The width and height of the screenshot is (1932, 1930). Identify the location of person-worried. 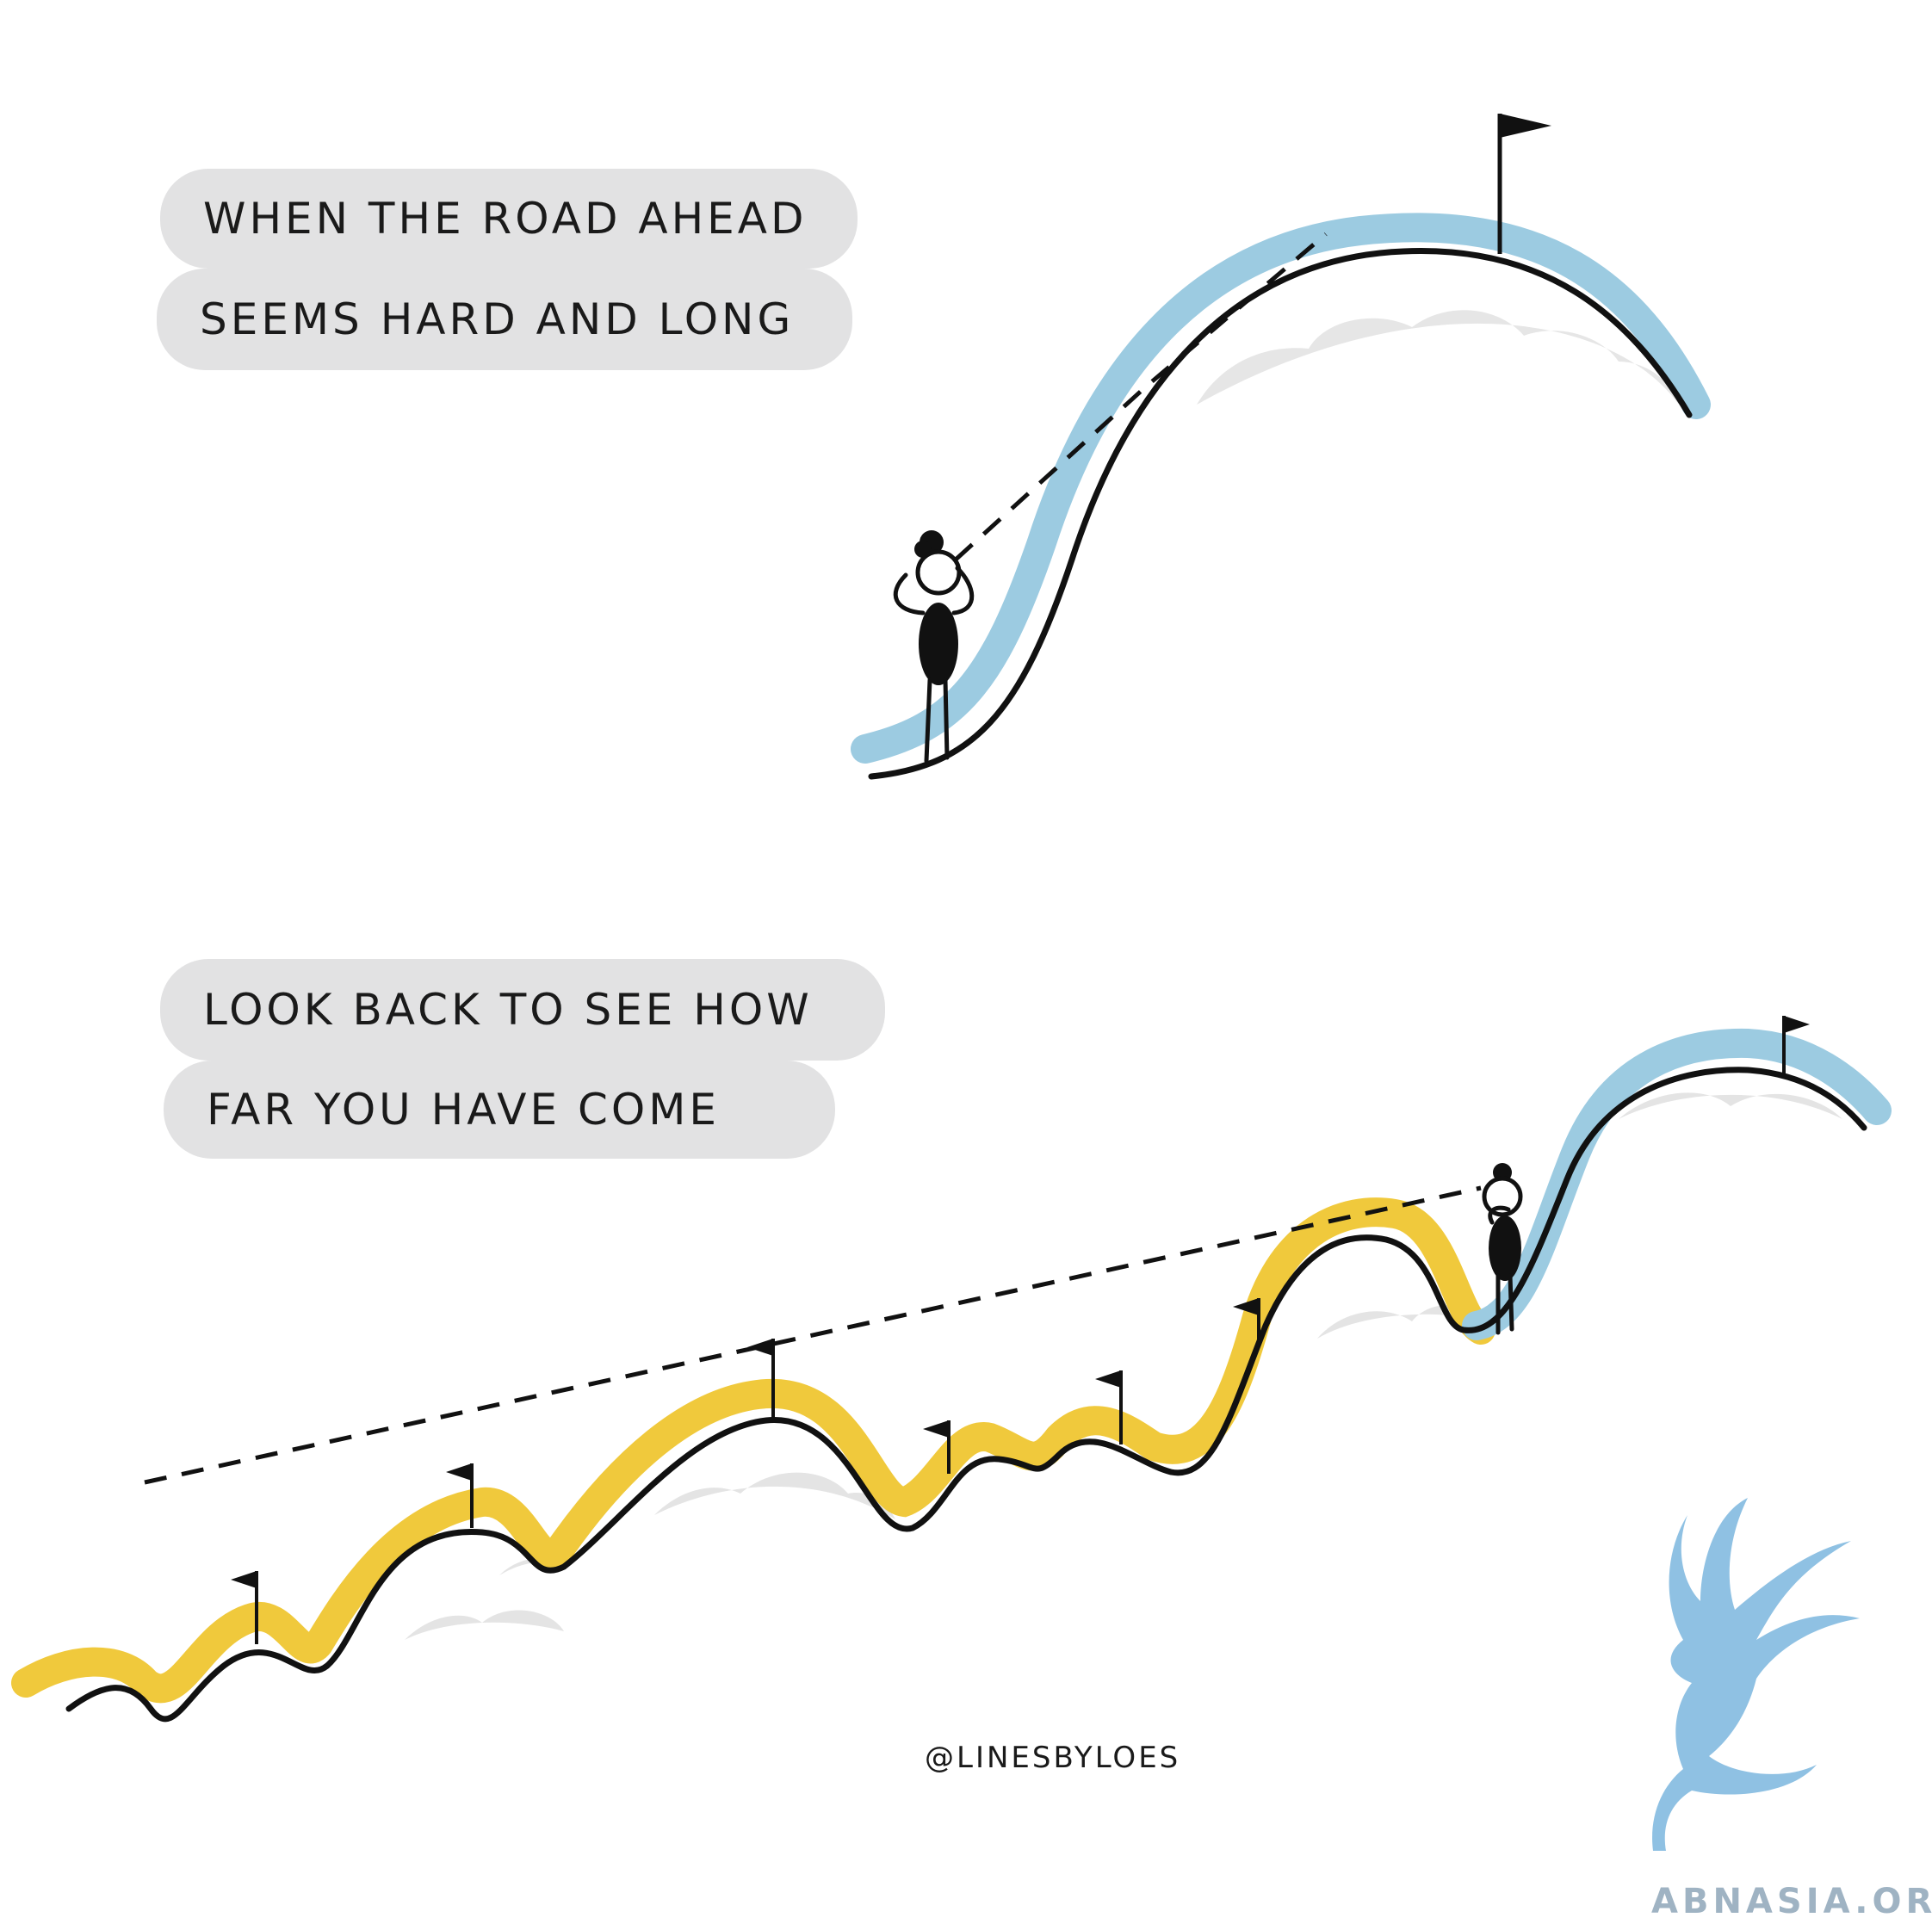
(934, 647).